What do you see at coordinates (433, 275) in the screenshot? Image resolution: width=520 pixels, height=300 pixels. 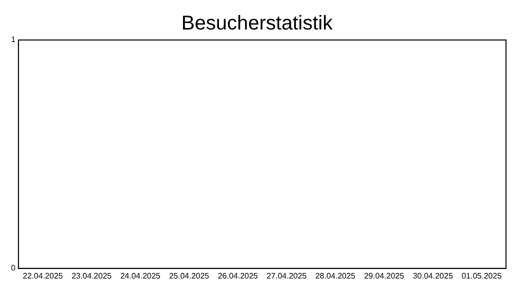 I see `x-tick-label: 30.04.2025` at bounding box center [433, 275].